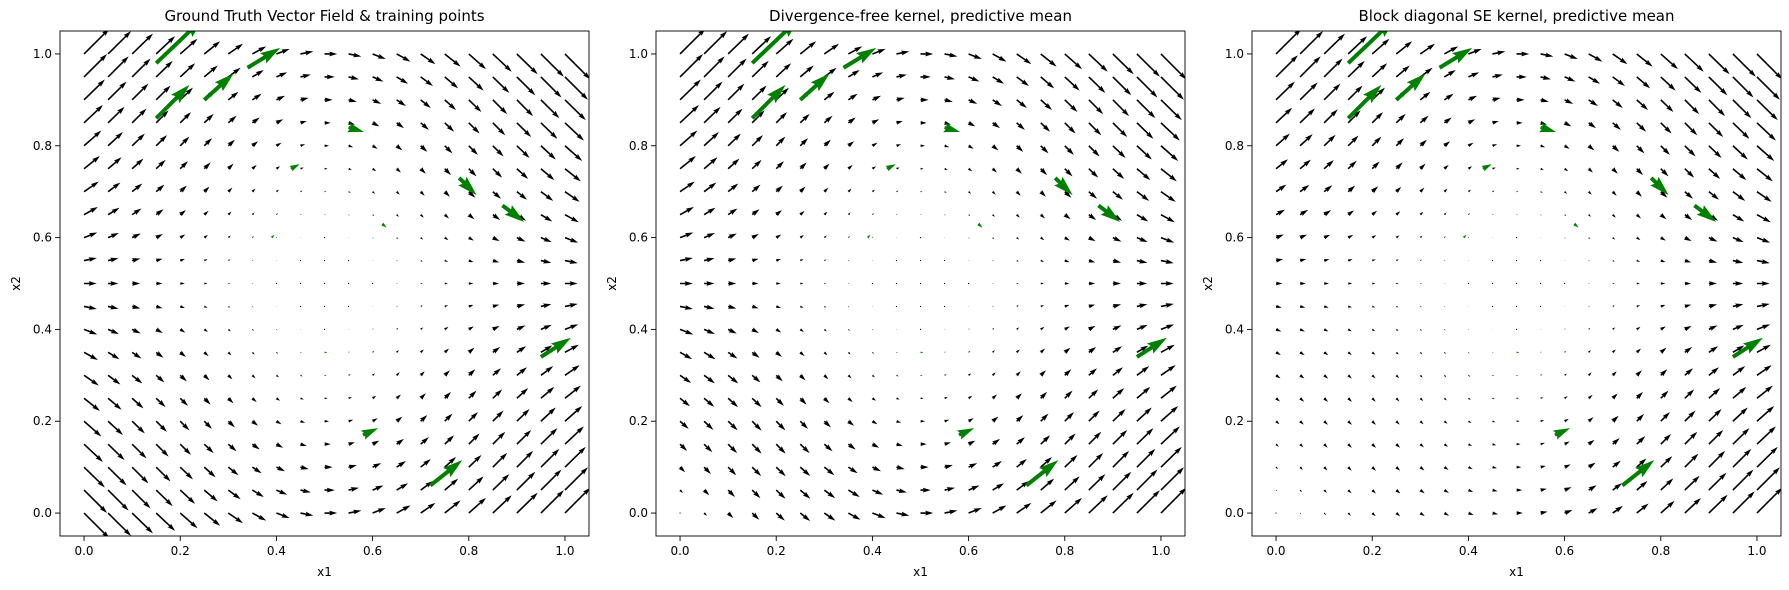 The width and height of the screenshot is (1789, 590). I want to click on x-tick-label: 1.0, so click(564, 551).